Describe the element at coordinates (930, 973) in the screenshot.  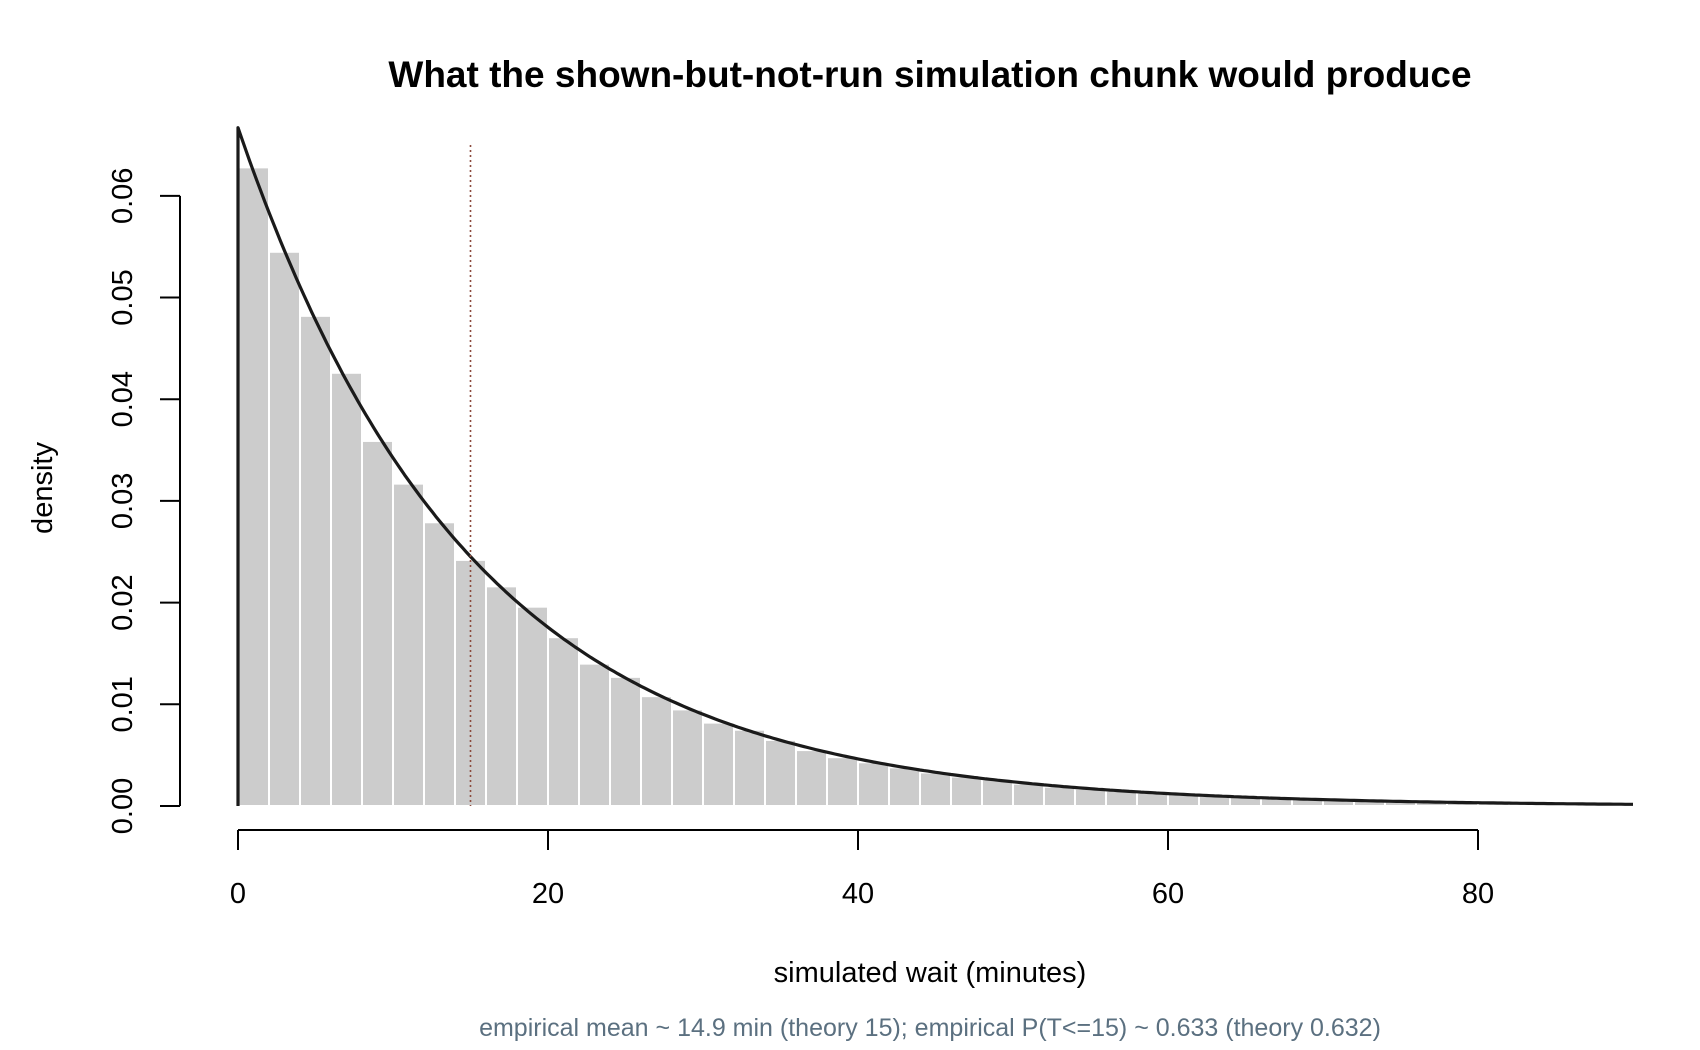
I see `x-axis-label: simulated wait (minutes)` at that location.